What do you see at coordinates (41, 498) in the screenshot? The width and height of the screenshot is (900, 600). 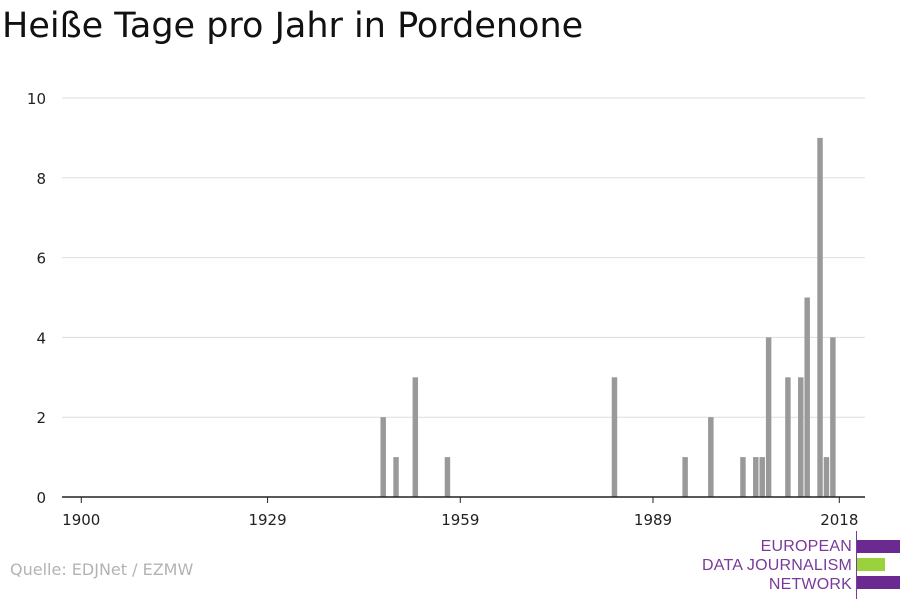 I see `y-tick-label: 0` at bounding box center [41, 498].